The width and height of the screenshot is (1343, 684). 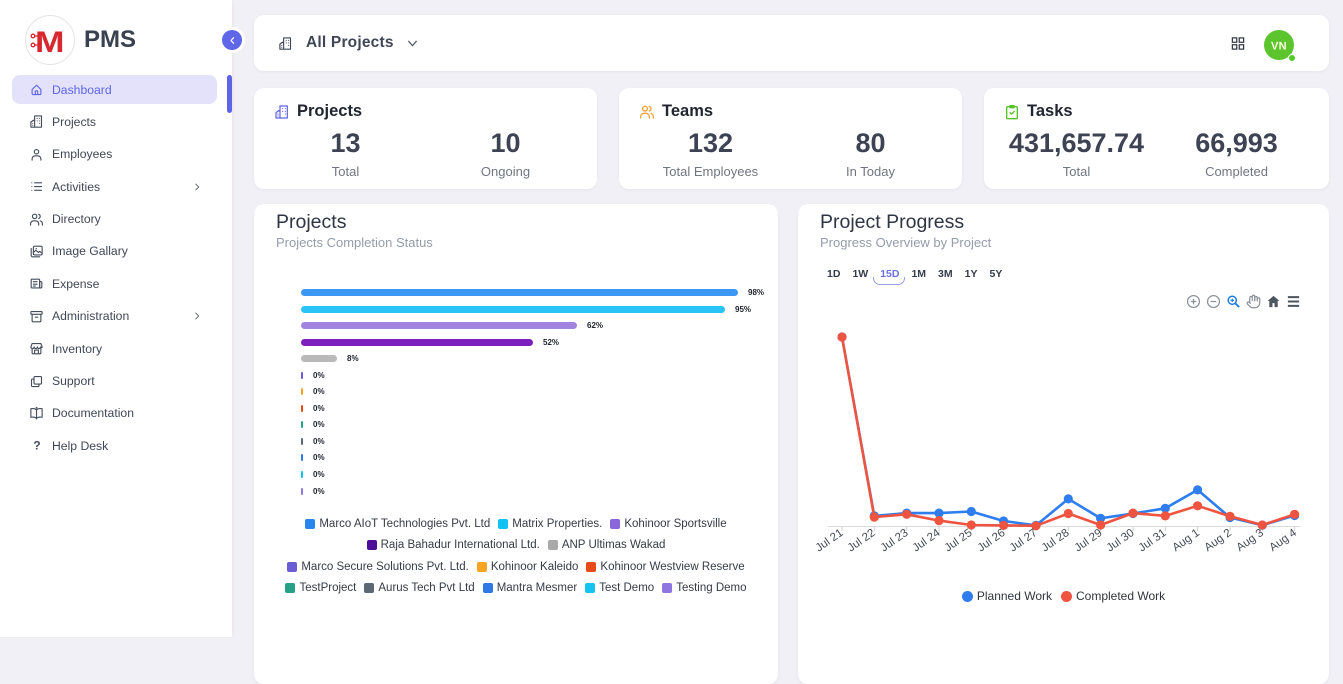 I want to click on svg-text: VN, so click(x=1279, y=46).